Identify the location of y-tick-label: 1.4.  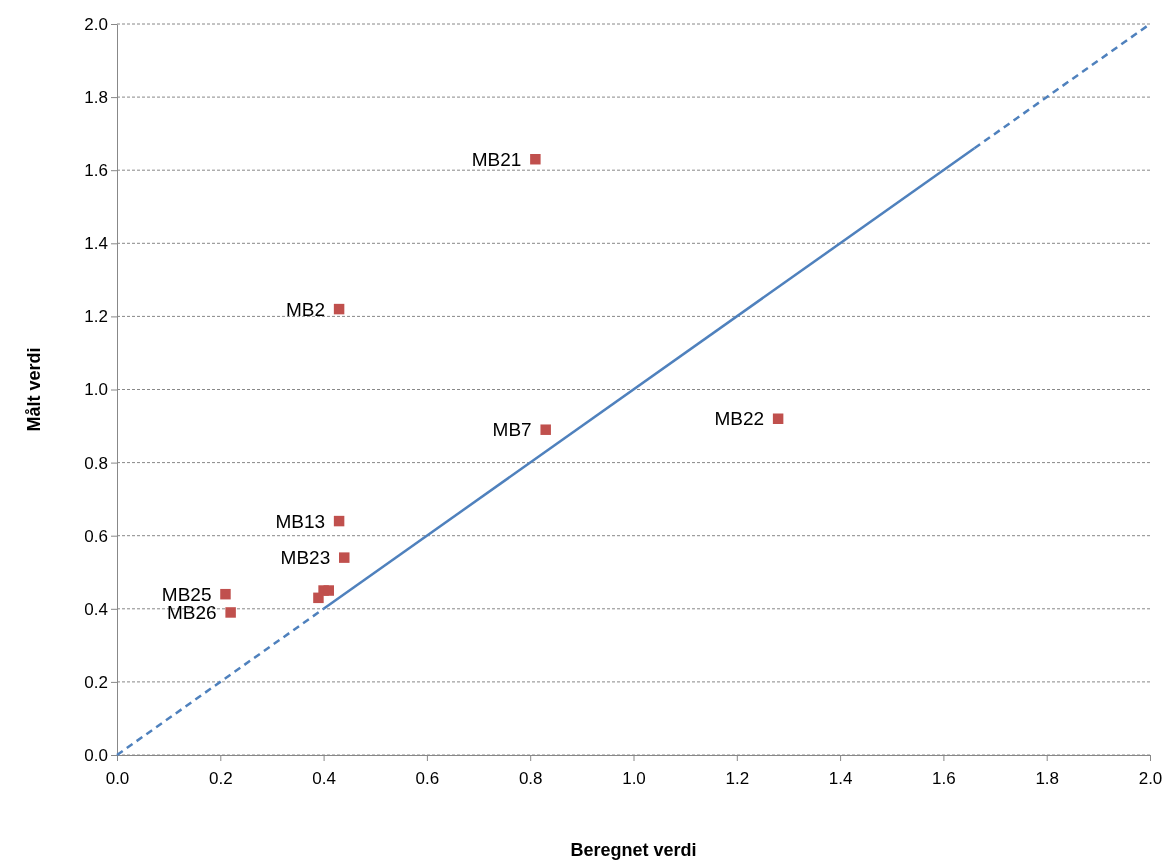
(96, 244).